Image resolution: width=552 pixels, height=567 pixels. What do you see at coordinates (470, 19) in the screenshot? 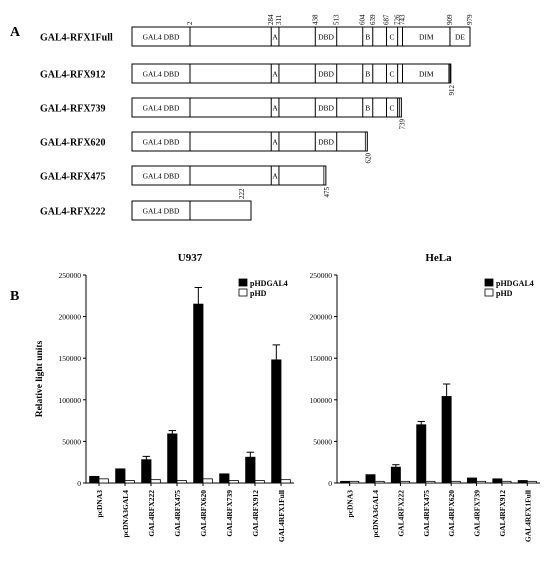
I see `residue-label: 979` at bounding box center [470, 19].